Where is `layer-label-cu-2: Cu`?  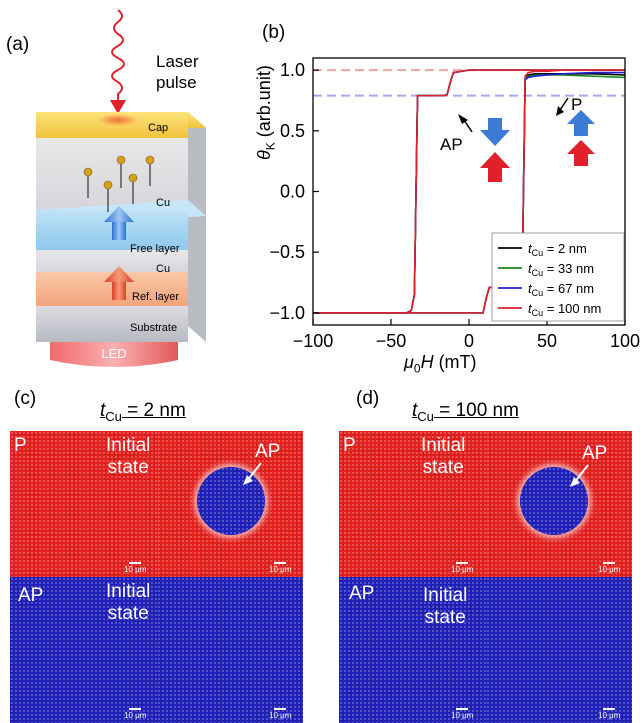 layer-label-cu-2: Cu is located at coordinates (163, 269).